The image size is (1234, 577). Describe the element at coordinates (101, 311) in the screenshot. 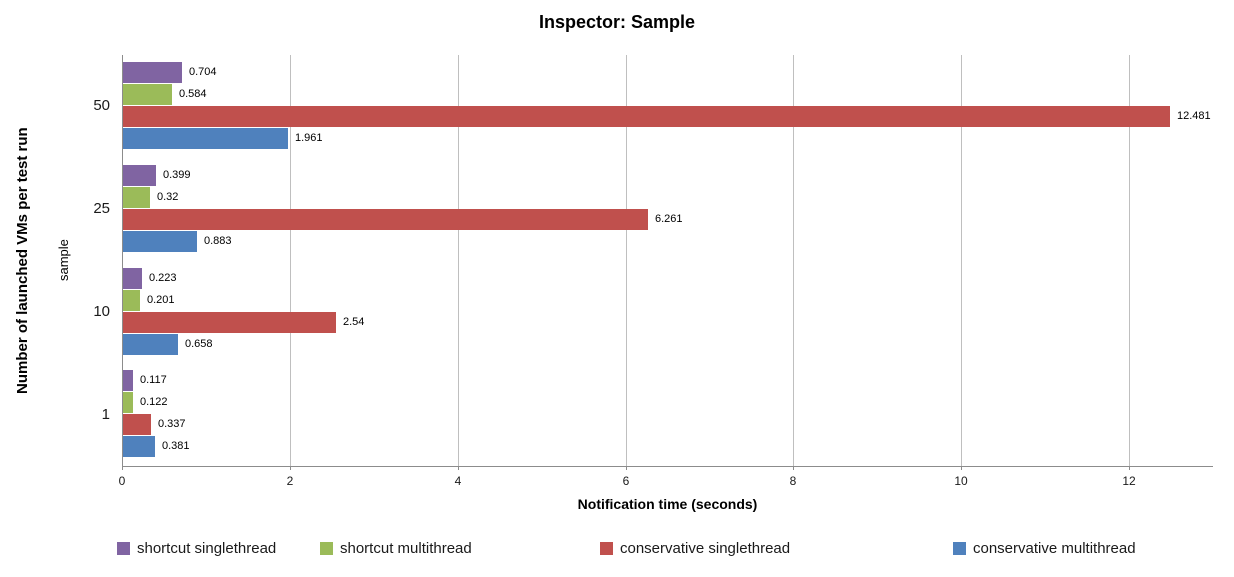

I see `category-label: 10` at that location.